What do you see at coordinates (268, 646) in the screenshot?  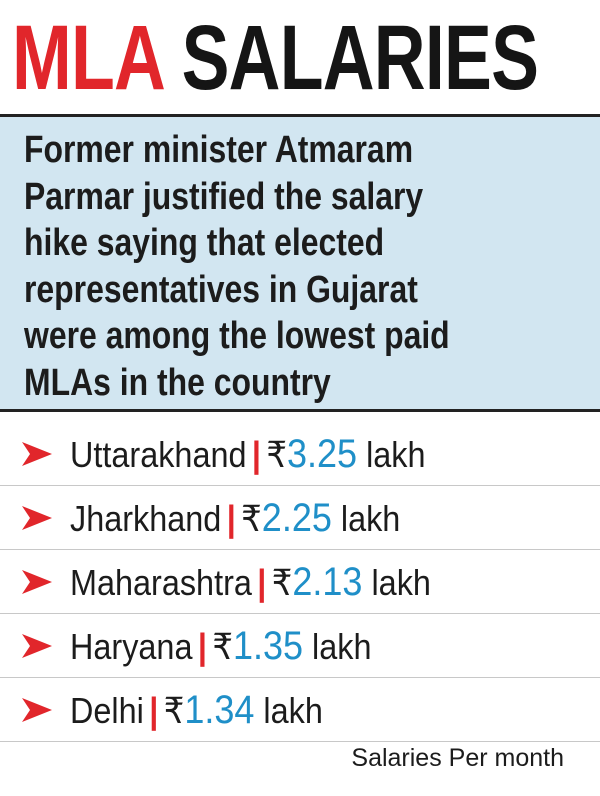 I see `amount: 1.35` at bounding box center [268, 646].